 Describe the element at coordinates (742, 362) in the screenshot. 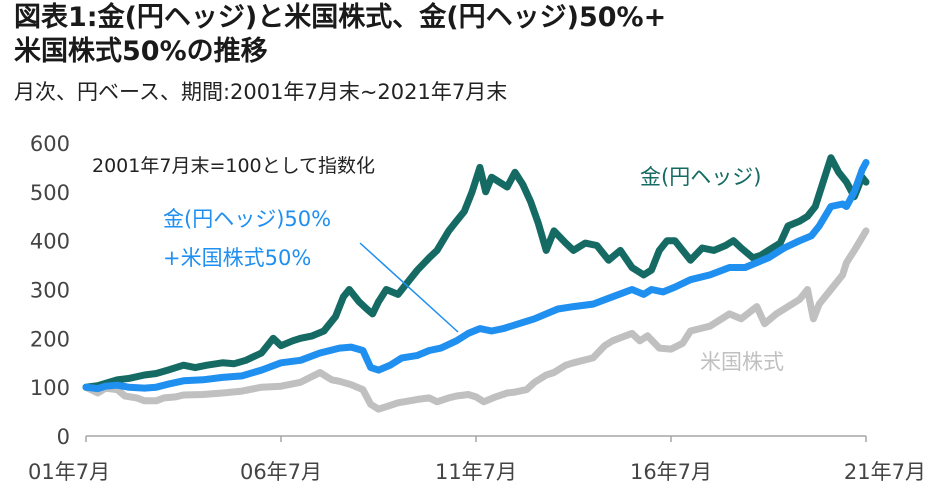

I see `series-label-0: 米国株式` at that location.